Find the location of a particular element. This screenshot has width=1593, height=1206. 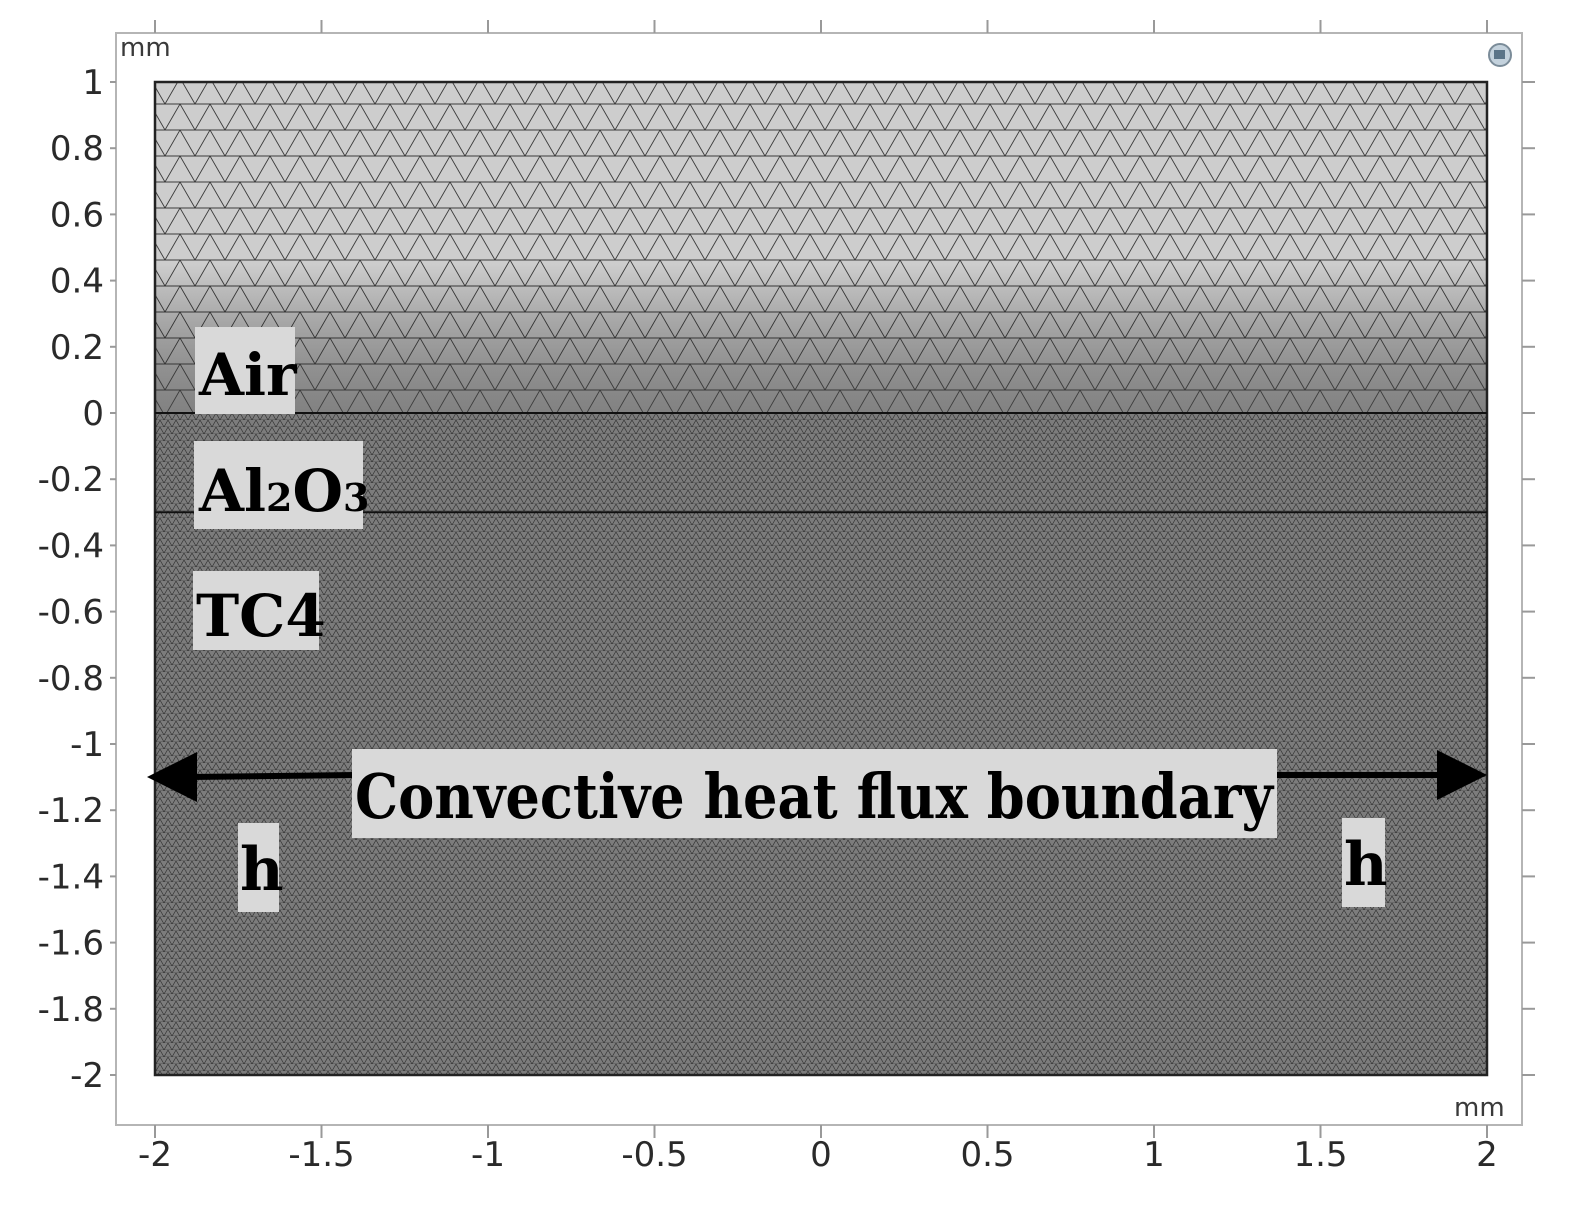

al2o3-layer is located at coordinates (821, 463).